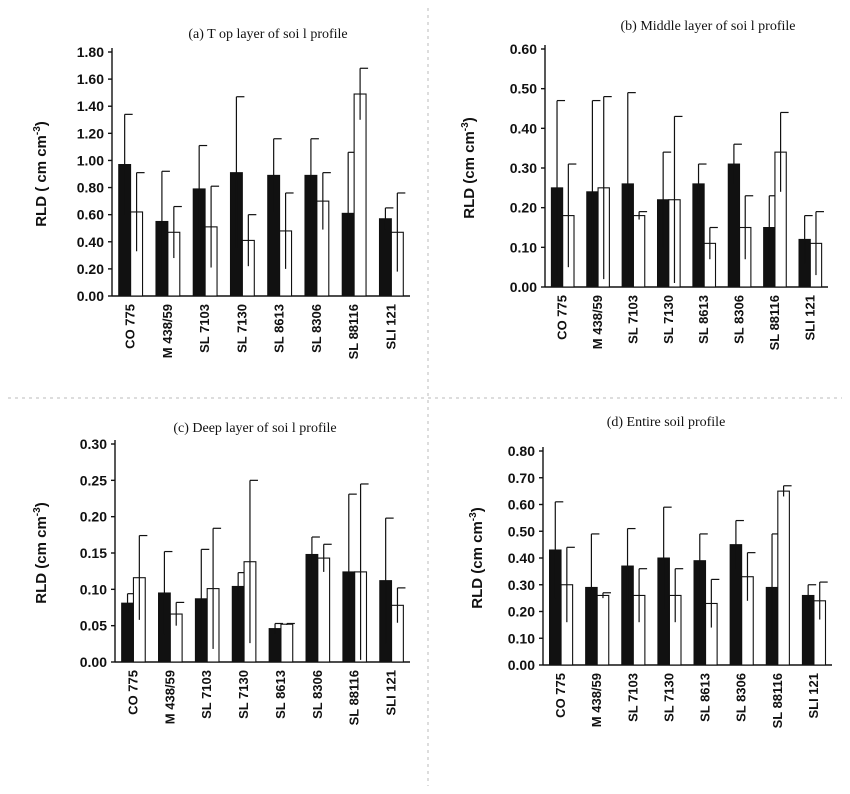 The width and height of the screenshot is (850, 794). Describe the element at coordinates (267, 34) in the screenshot. I see `panel-title: (a) T op layer of soi l profile` at that location.